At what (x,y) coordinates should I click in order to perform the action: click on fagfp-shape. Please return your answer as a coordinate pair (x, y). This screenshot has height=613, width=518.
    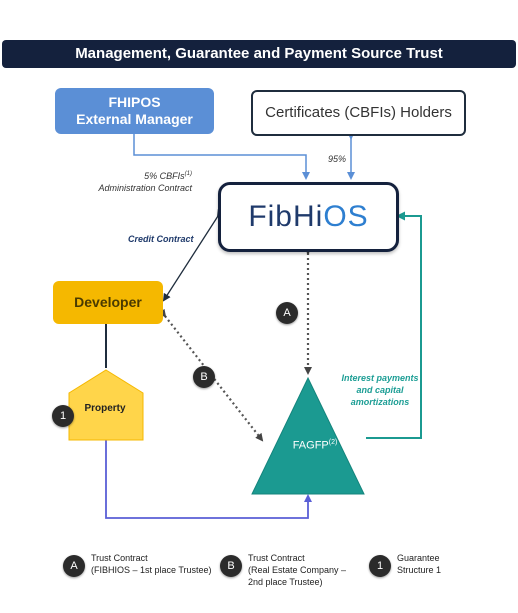
    Looking at the image, I should click on (308, 435).